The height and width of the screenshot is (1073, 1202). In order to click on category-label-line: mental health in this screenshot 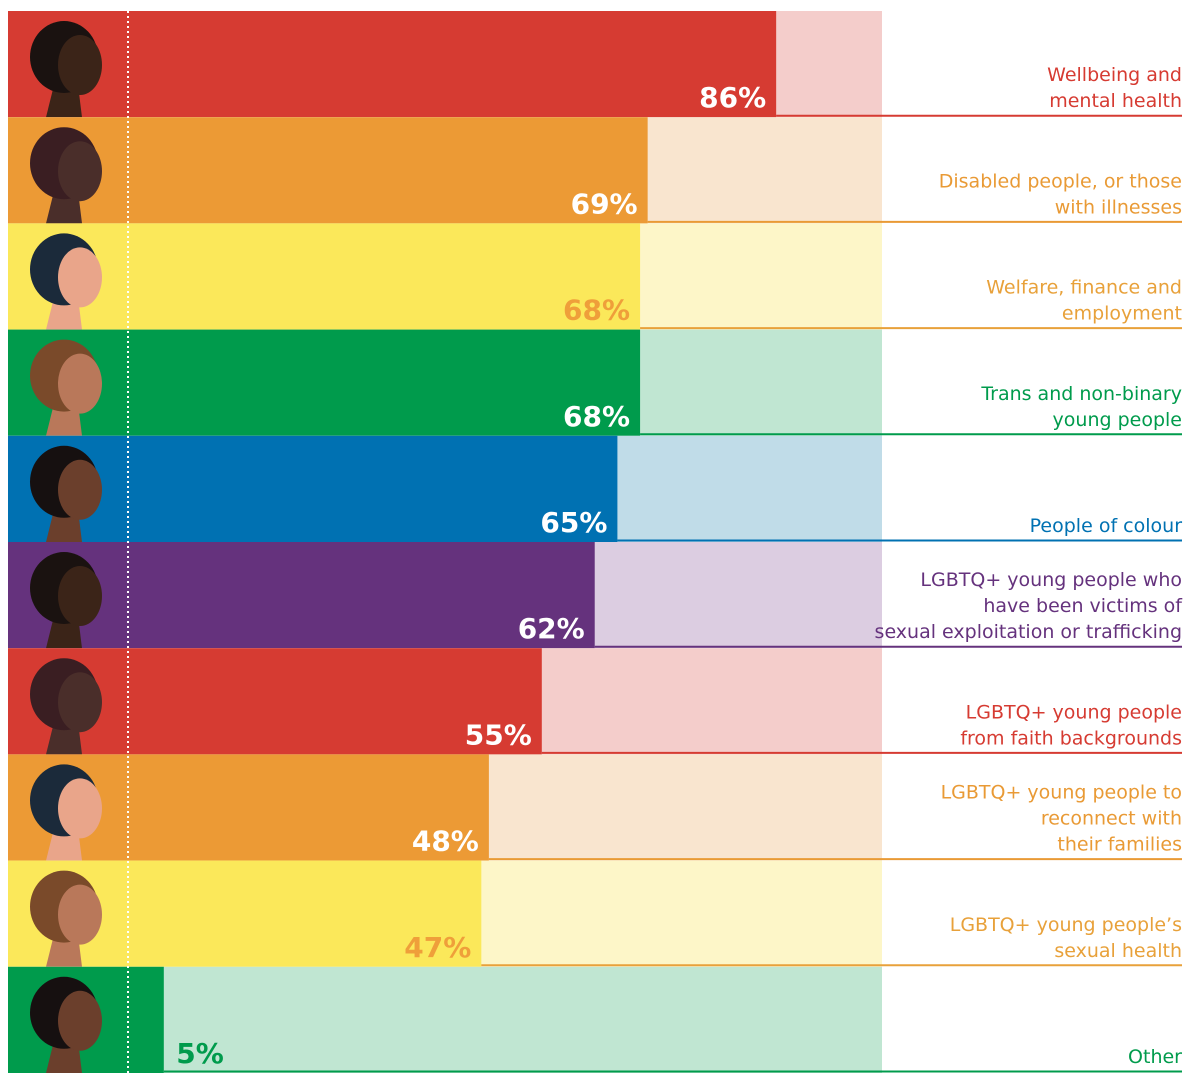, I will do `click(1115, 101)`.